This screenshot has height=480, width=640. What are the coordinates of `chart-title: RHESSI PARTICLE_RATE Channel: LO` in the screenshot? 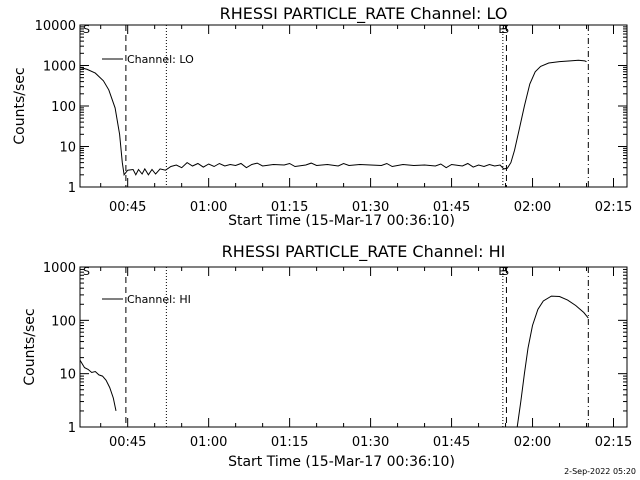 It's located at (364, 14).